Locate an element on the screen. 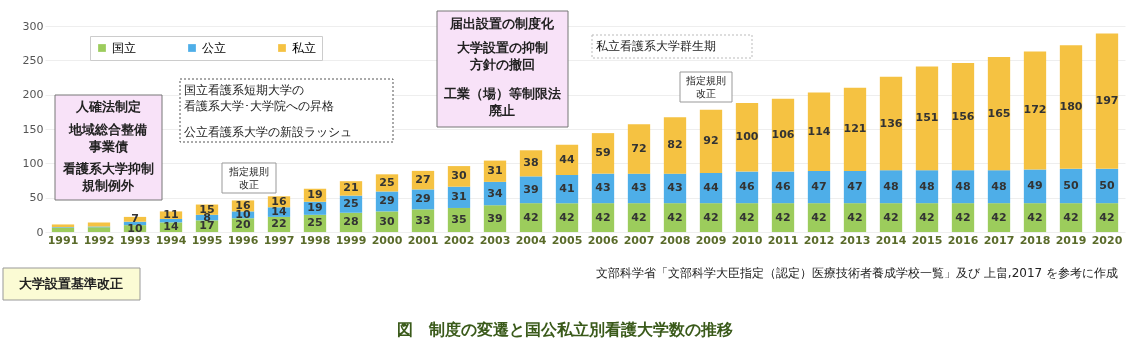 This screenshot has height=350, width=1132. x-tick-label: 1991 is located at coordinates (63, 240).